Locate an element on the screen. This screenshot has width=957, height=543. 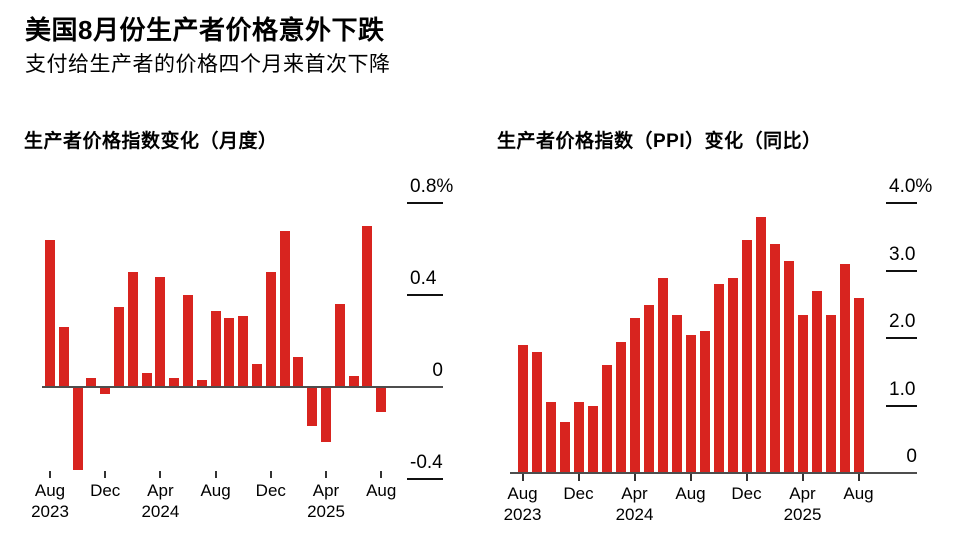
y-axis-tick-label: 0.8% is located at coordinates (432, 186).